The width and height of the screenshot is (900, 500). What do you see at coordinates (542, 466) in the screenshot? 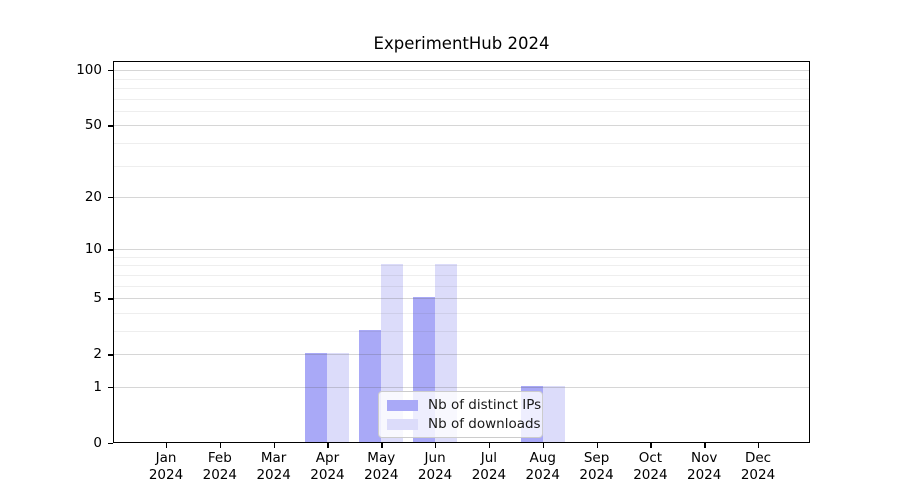
I see `x-tick-label-aug: Aug 2024` at bounding box center [542, 466].